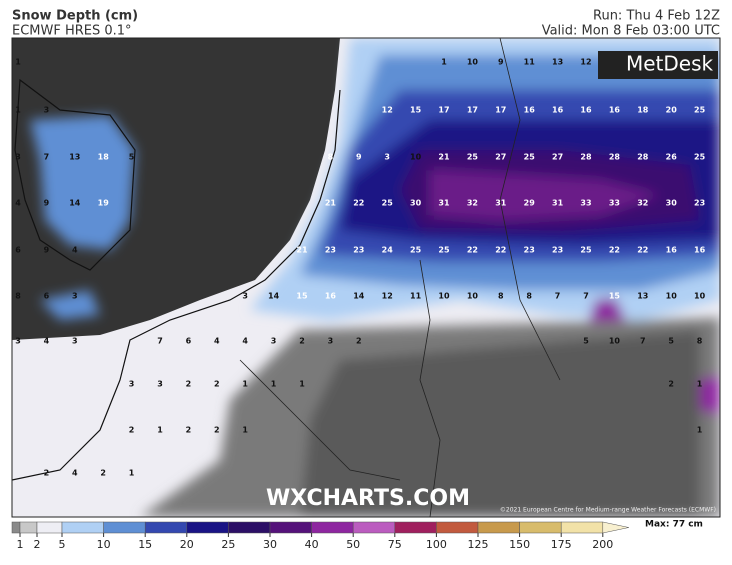 The height and width of the screenshot is (565, 732). Describe the element at coordinates (602, 544) in the screenshot. I see `legend-label: 200` at that location.